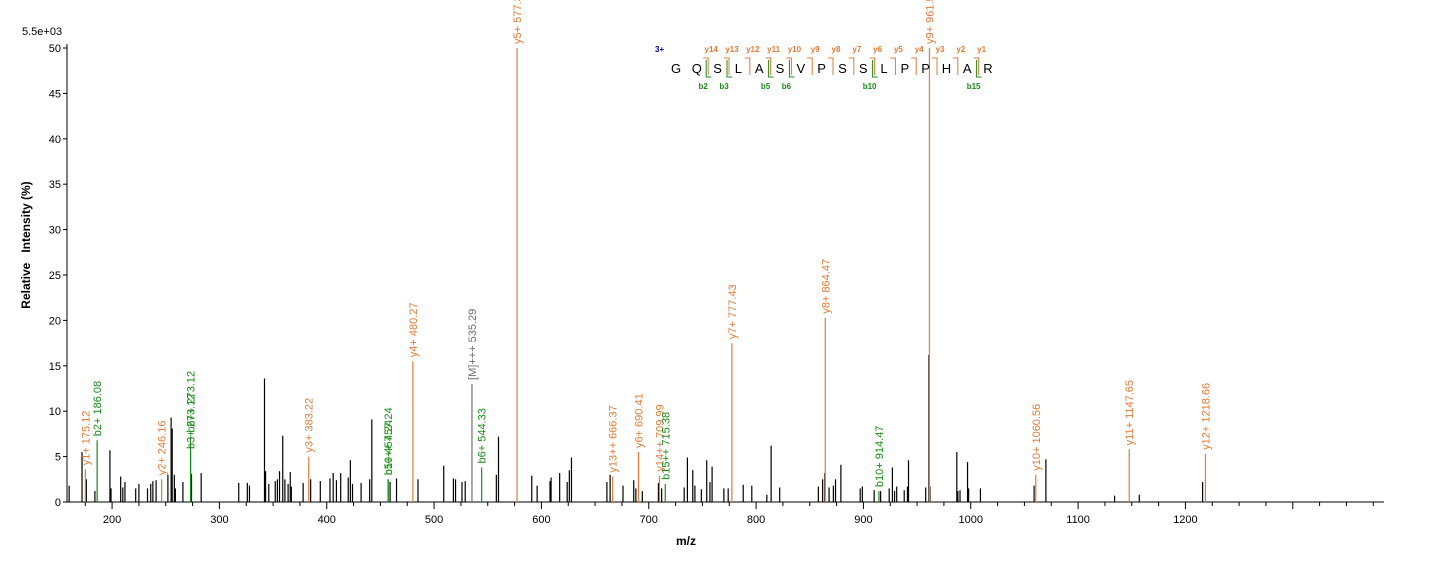 The width and height of the screenshot is (1436, 562). What do you see at coordinates (434, 520) in the screenshot?
I see `x-tick-label: 500` at bounding box center [434, 520].